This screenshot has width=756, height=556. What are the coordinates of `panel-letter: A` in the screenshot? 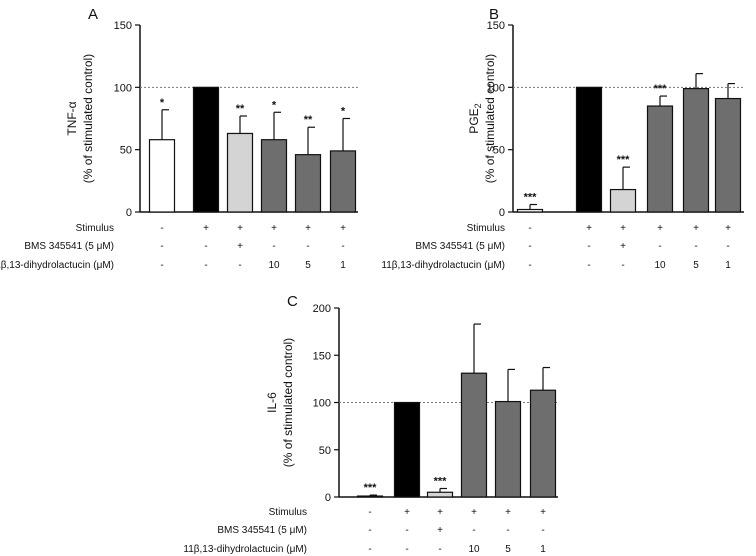 It's located at (93, 14).